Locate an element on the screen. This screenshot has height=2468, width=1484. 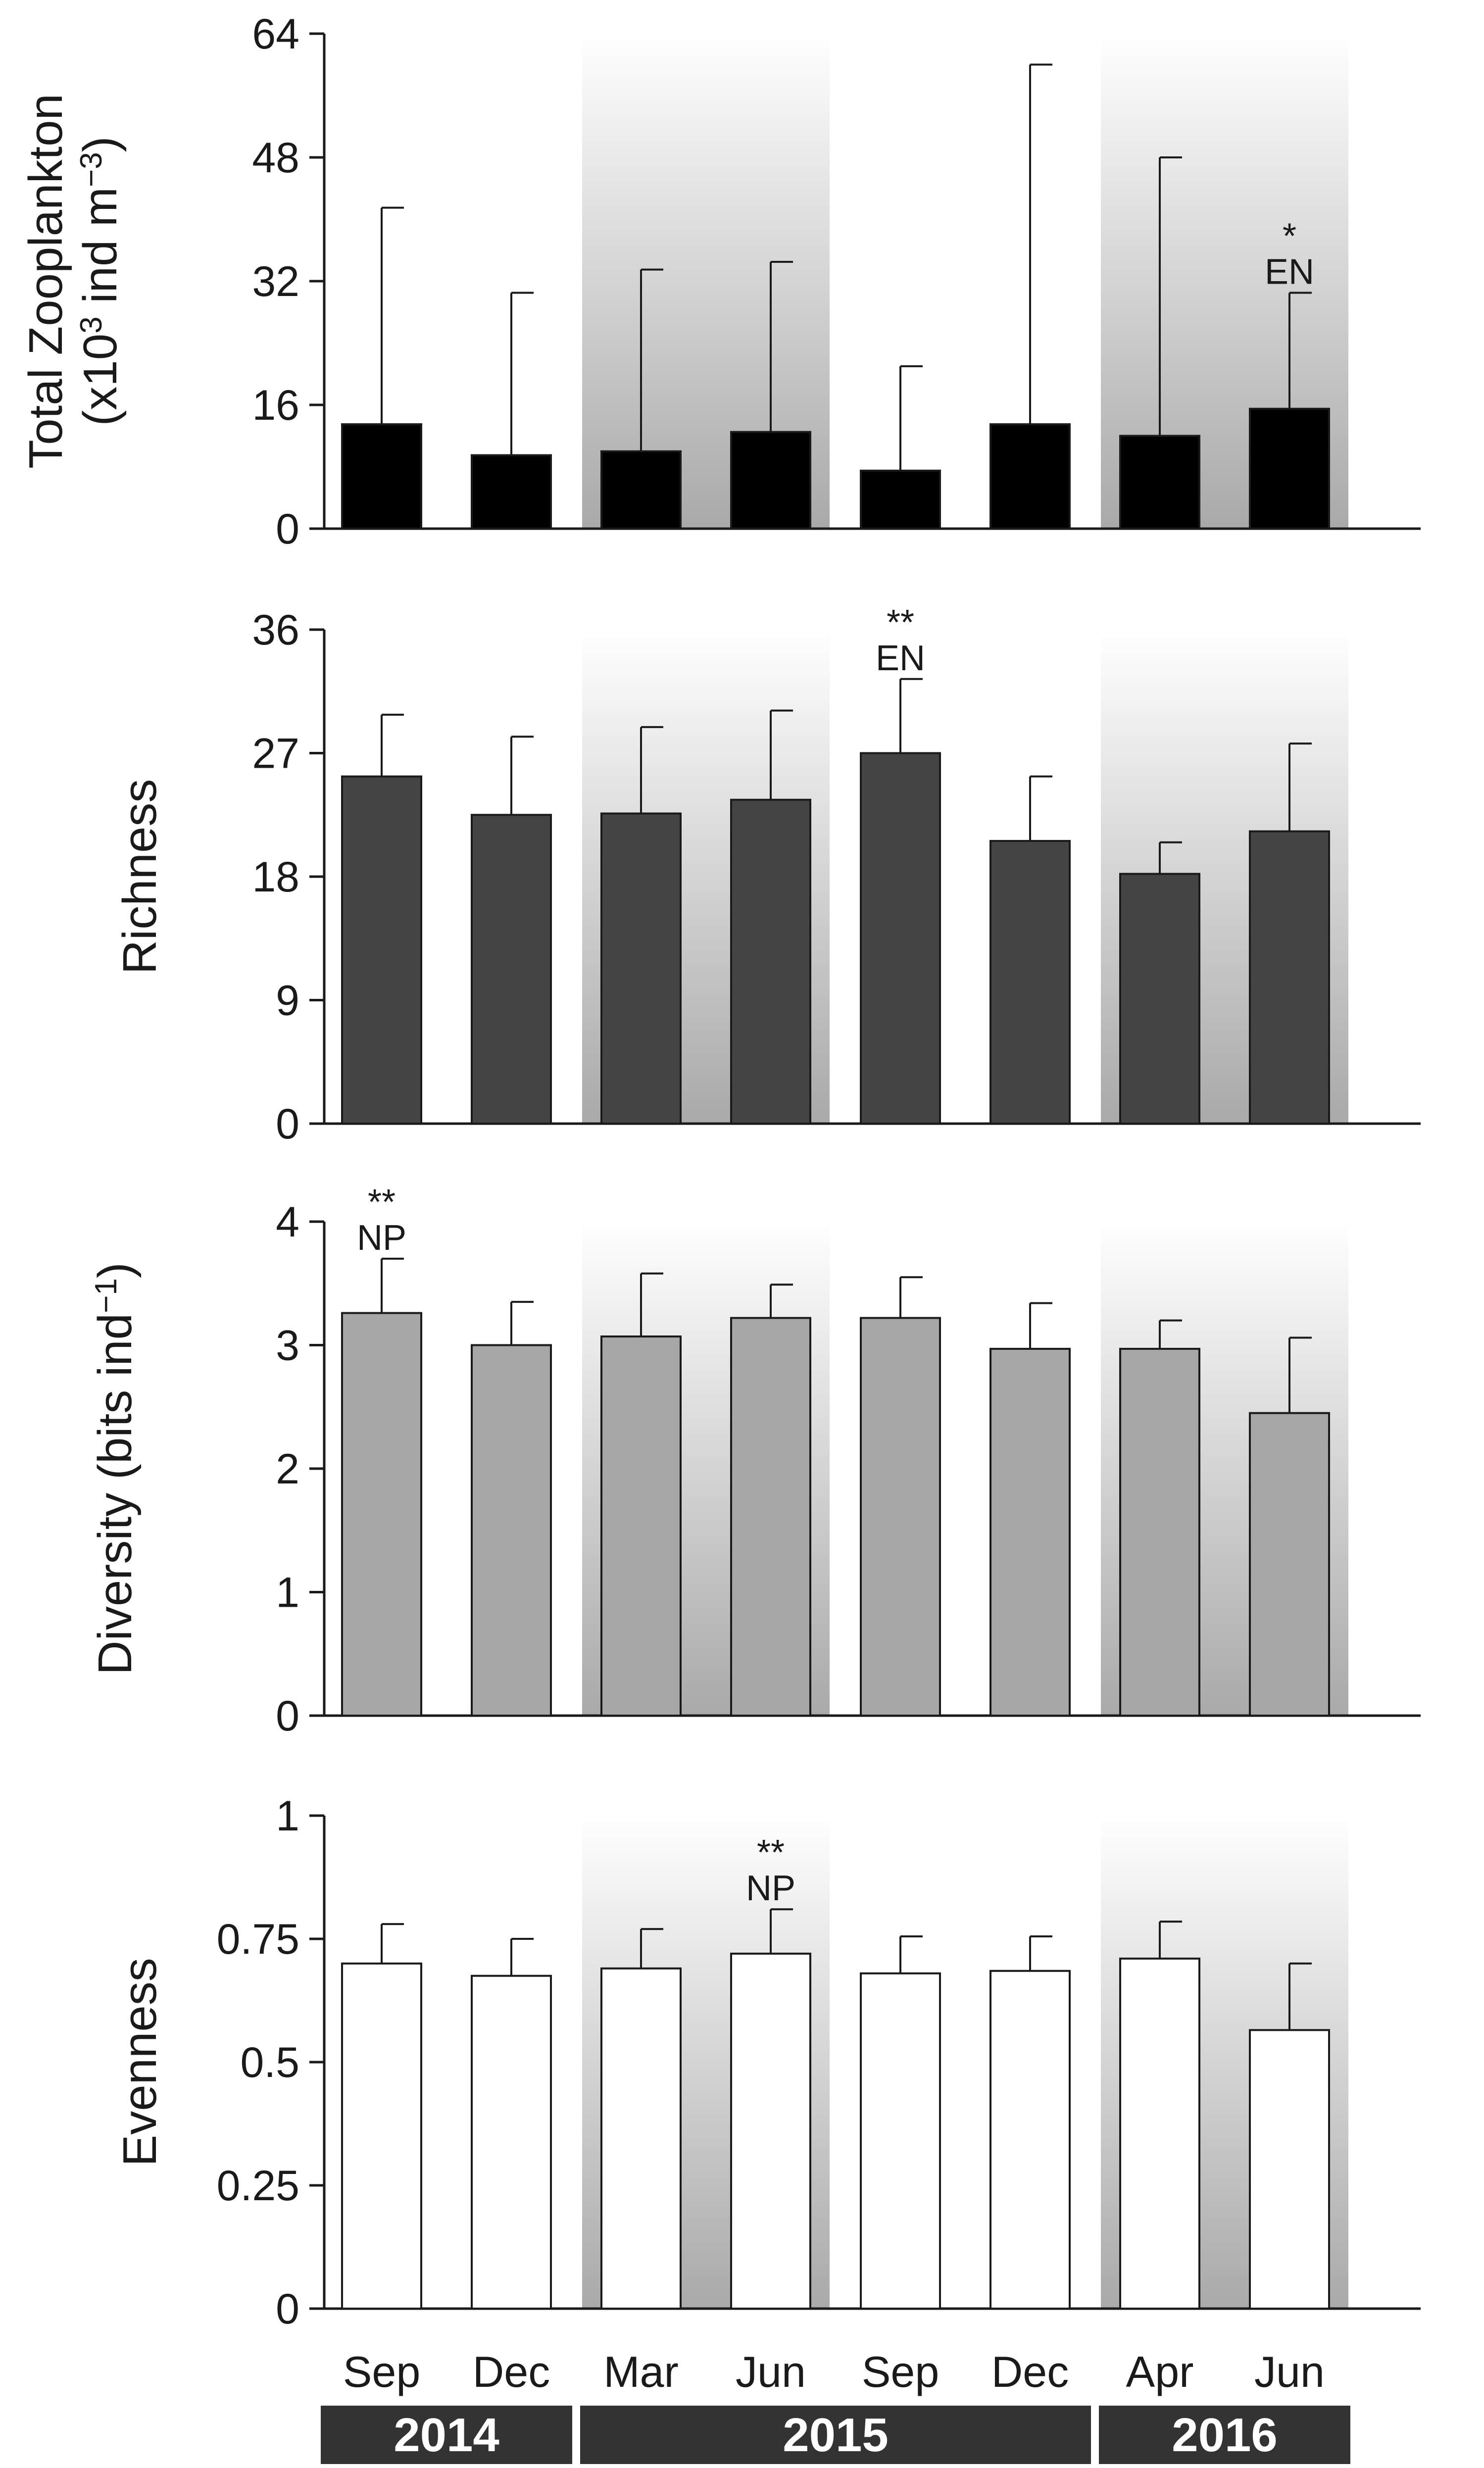
year-label: 2016 is located at coordinates (1225, 2435).